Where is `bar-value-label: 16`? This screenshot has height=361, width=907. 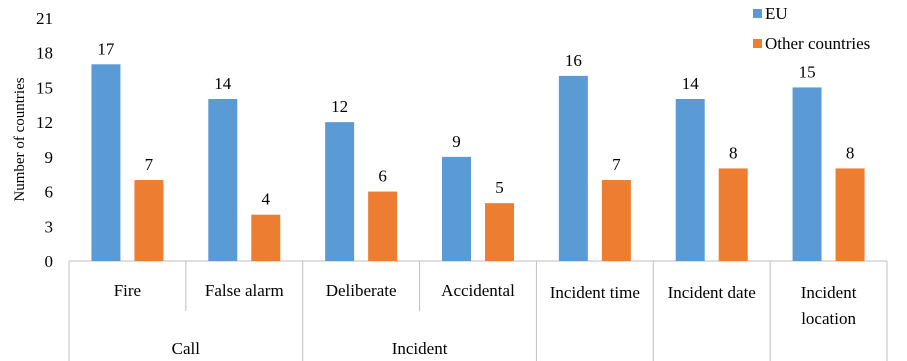 bar-value-label: 16 is located at coordinates (573, 60).